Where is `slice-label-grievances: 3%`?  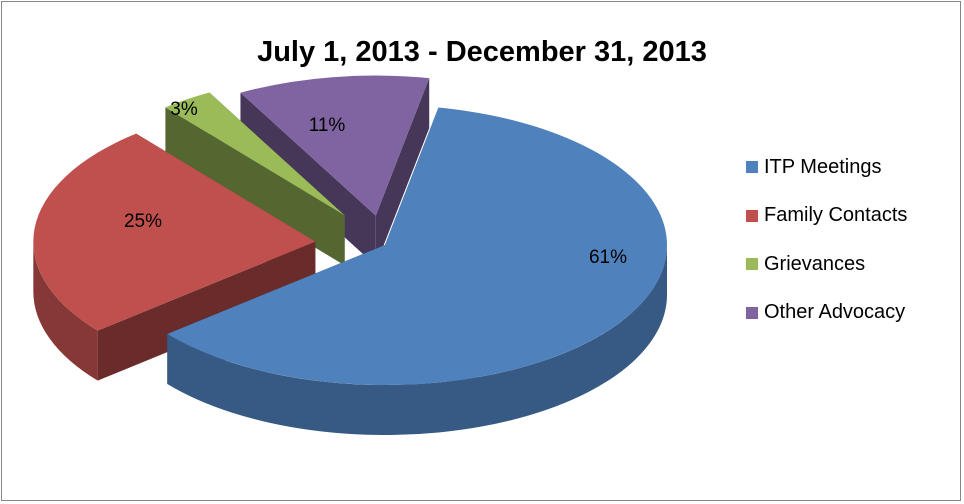 slice-label-grievances: 3% is located at coordinates (184, 109).